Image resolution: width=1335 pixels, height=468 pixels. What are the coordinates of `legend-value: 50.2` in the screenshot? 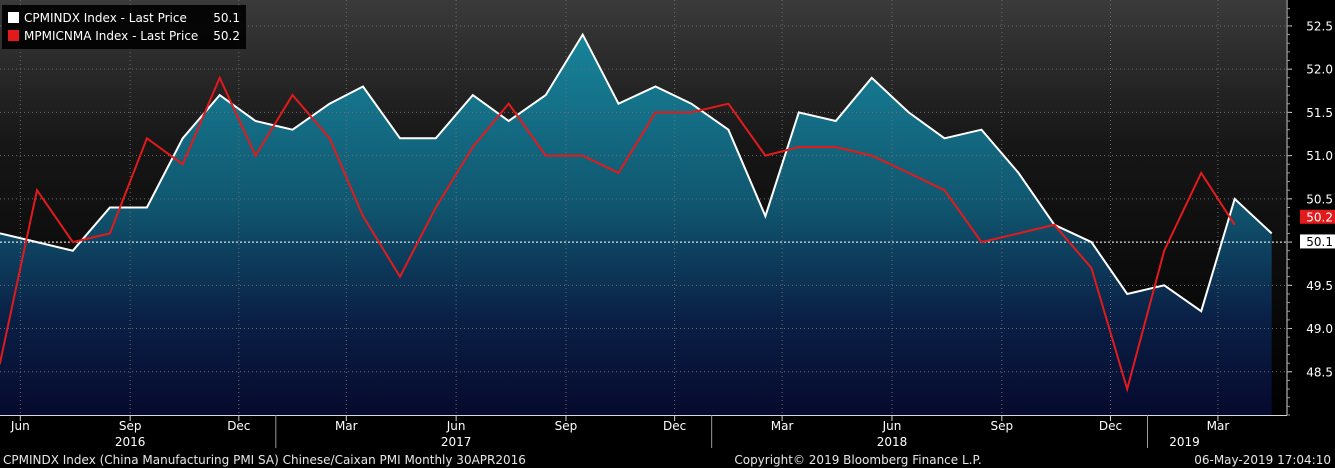 It's located at (226, 36).